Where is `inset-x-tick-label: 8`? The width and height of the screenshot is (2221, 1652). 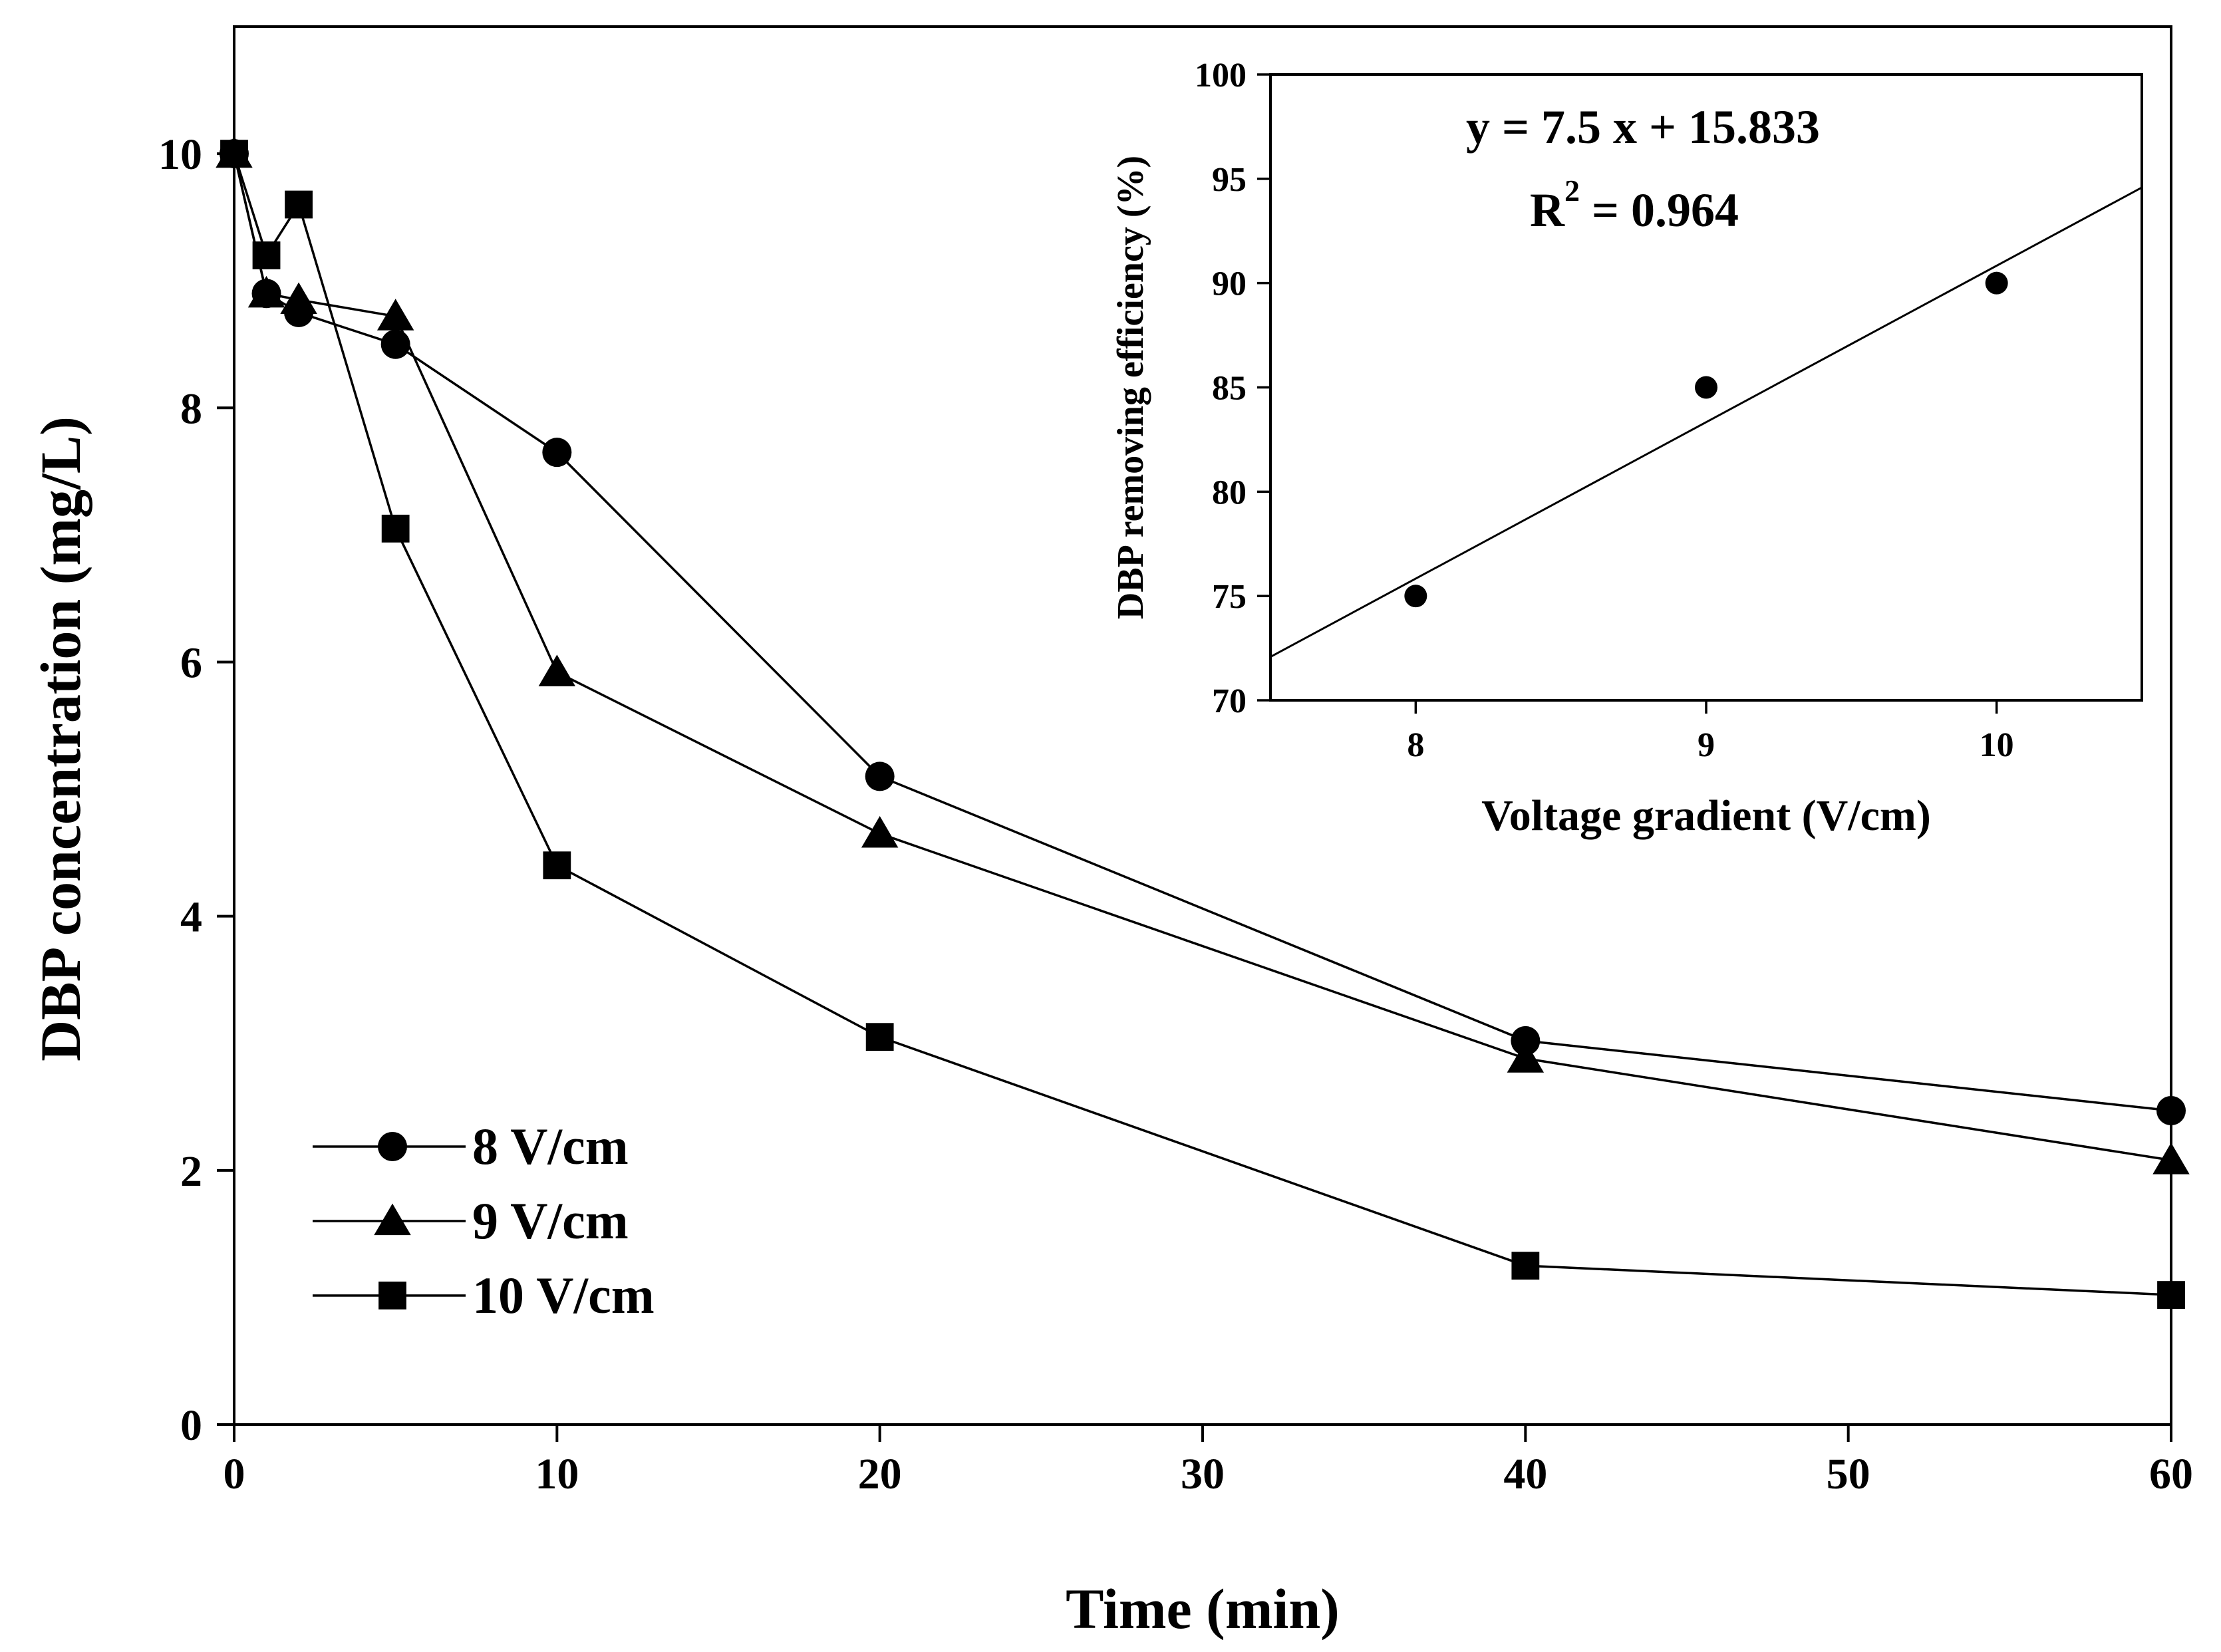 inset-x-tick-label: 8 is located at coordinates (1416, 745).